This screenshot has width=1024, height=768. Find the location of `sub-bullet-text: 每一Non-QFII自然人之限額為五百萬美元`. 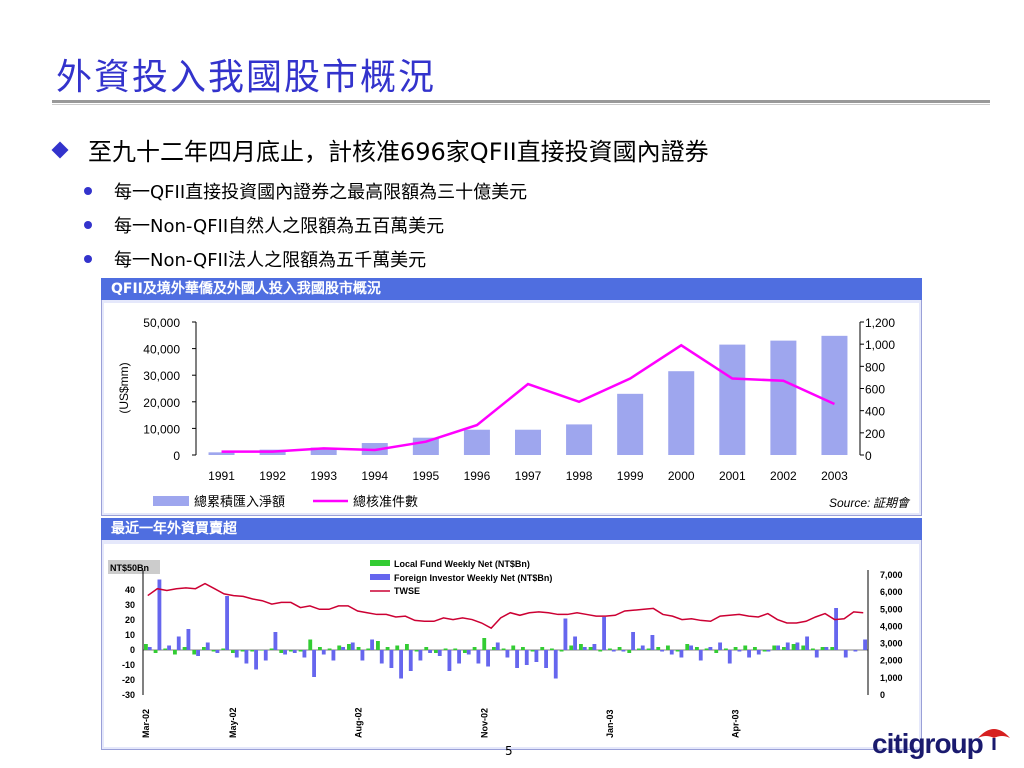

sub-bullet-text: 每一Non-QFII自然人之限額為五百萬美元 is located at coordinates (279, 226).